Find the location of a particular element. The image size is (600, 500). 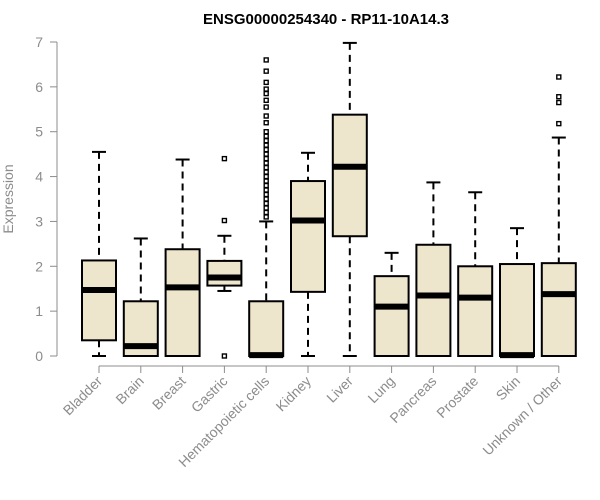

y-tick-label: 7 is located at coordinates (39, 42).